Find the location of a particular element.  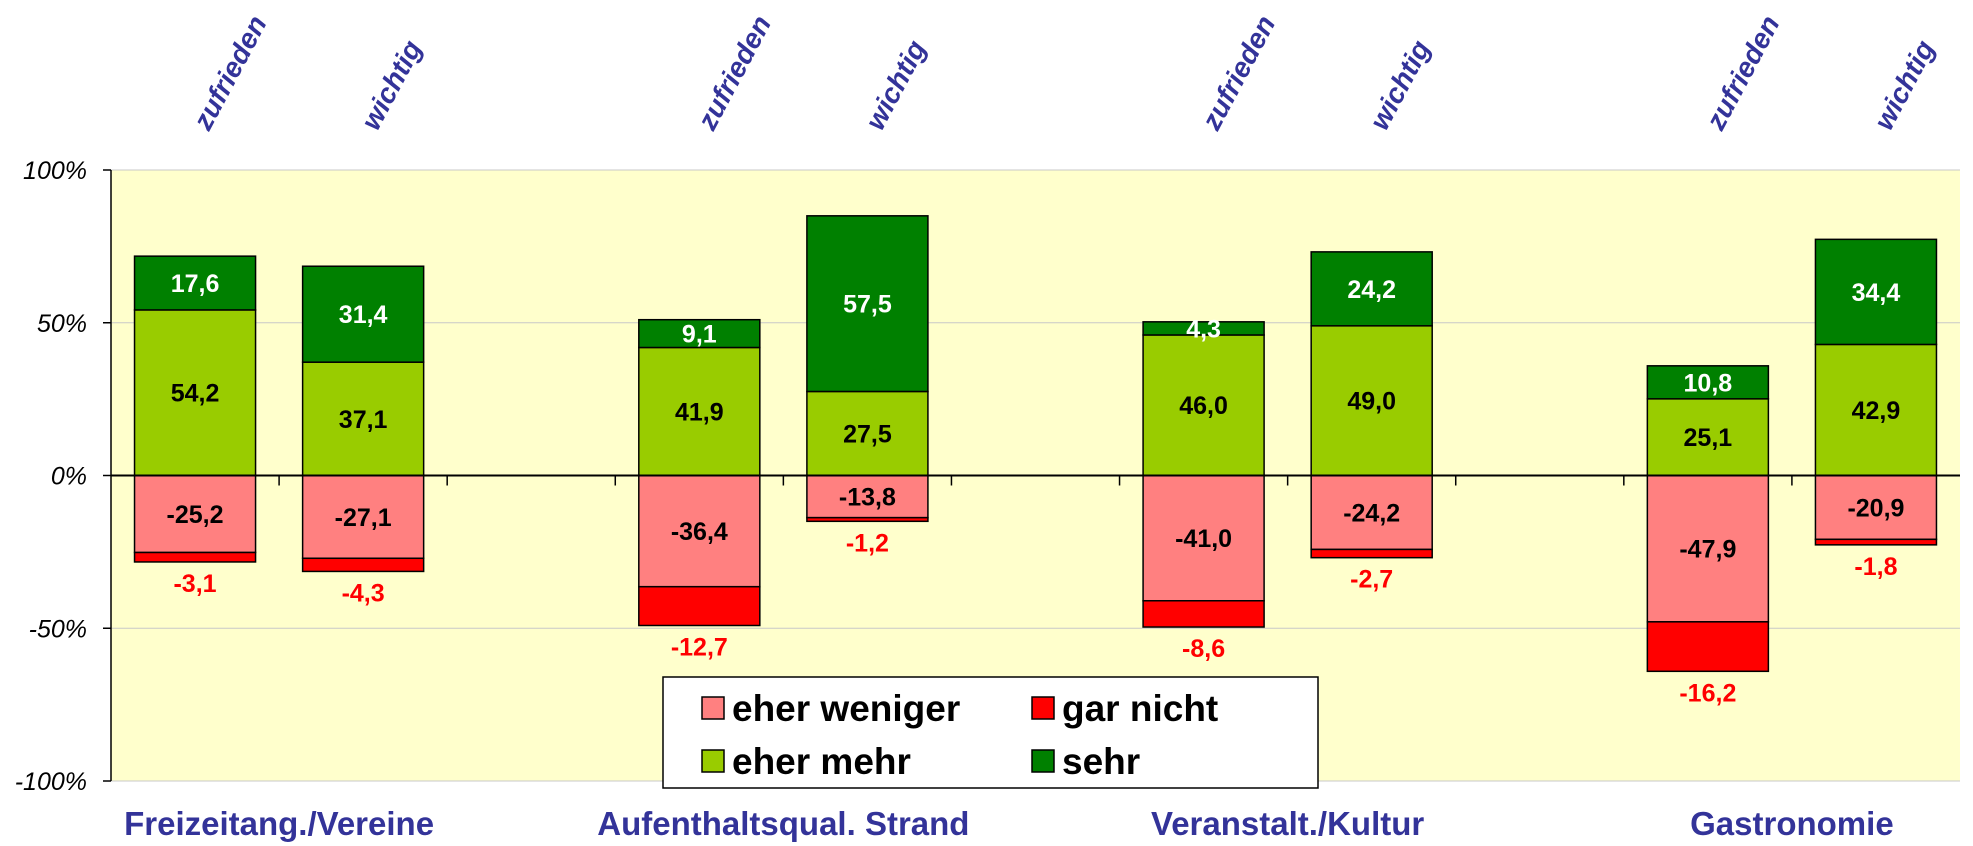

legend-box is located at coordinates (990, 732).